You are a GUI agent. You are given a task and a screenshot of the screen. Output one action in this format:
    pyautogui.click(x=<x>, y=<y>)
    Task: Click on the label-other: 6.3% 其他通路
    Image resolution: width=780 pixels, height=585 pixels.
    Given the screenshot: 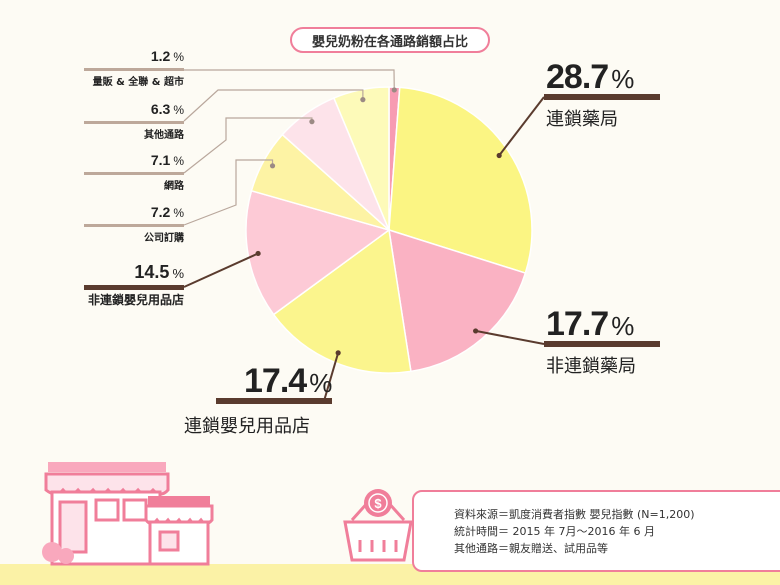 What is the action you would take?
    pyautogui.click(x=122, y=121)
    